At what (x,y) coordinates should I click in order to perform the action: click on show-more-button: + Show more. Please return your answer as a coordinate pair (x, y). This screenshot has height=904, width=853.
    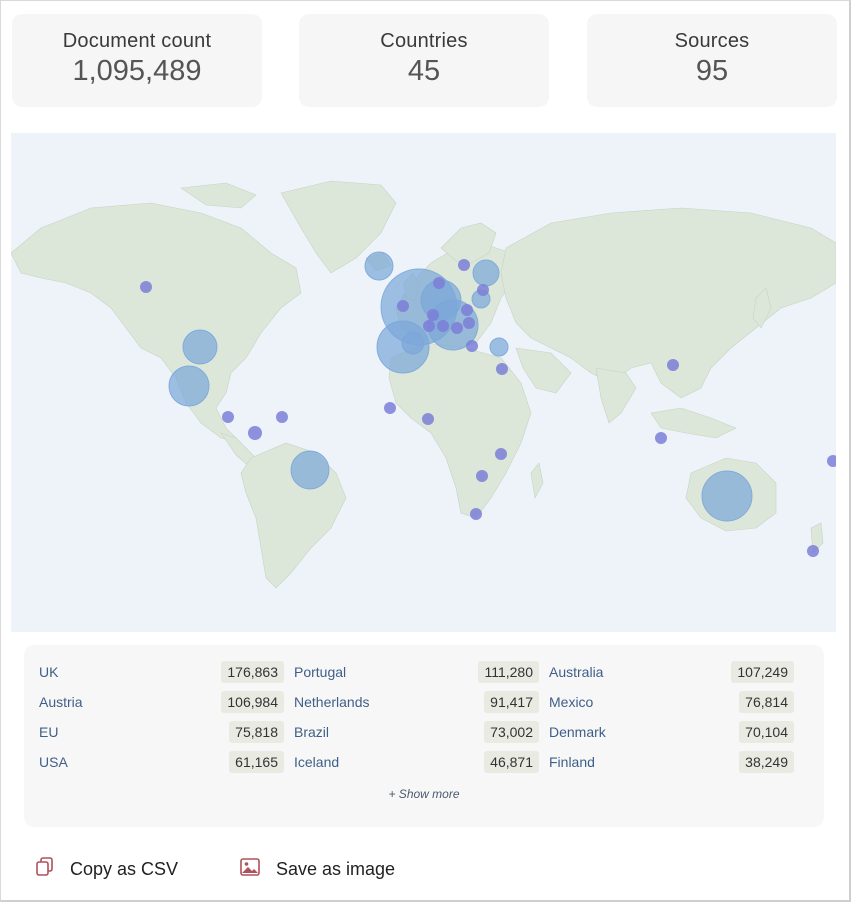
    Looking at the image, I should click on (424, 794).